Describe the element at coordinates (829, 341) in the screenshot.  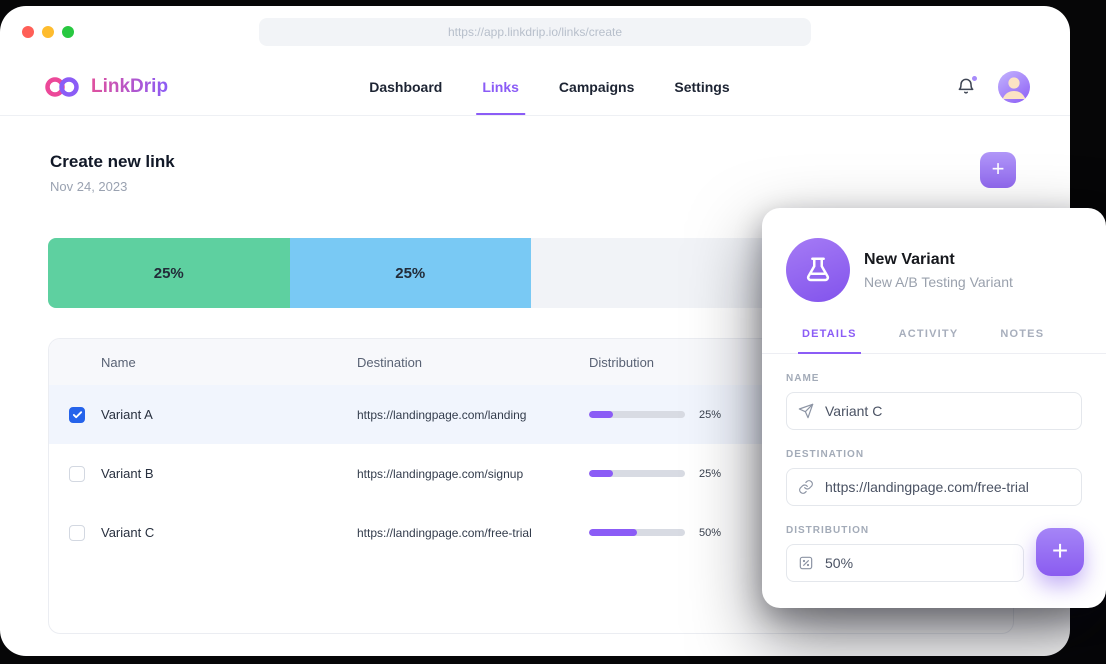
I see `tab-details: DETAILS` at that location.